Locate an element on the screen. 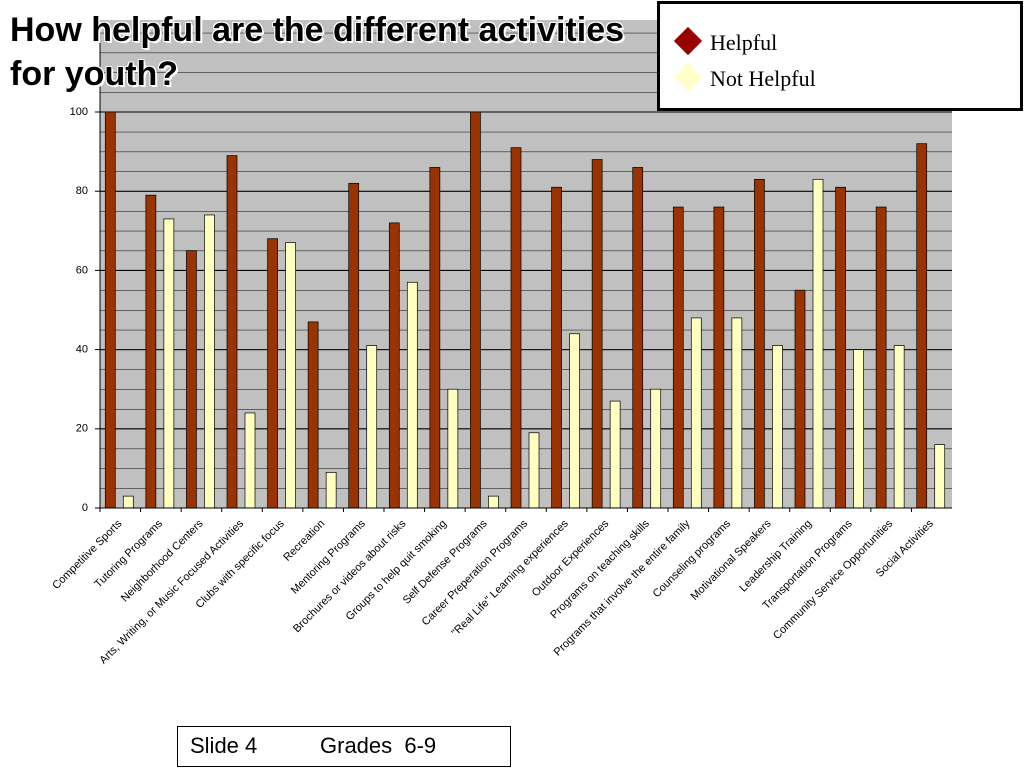 This screenshot has height=768, width=1024. y-tick-label: 20 is located at coordinates (82, 429).